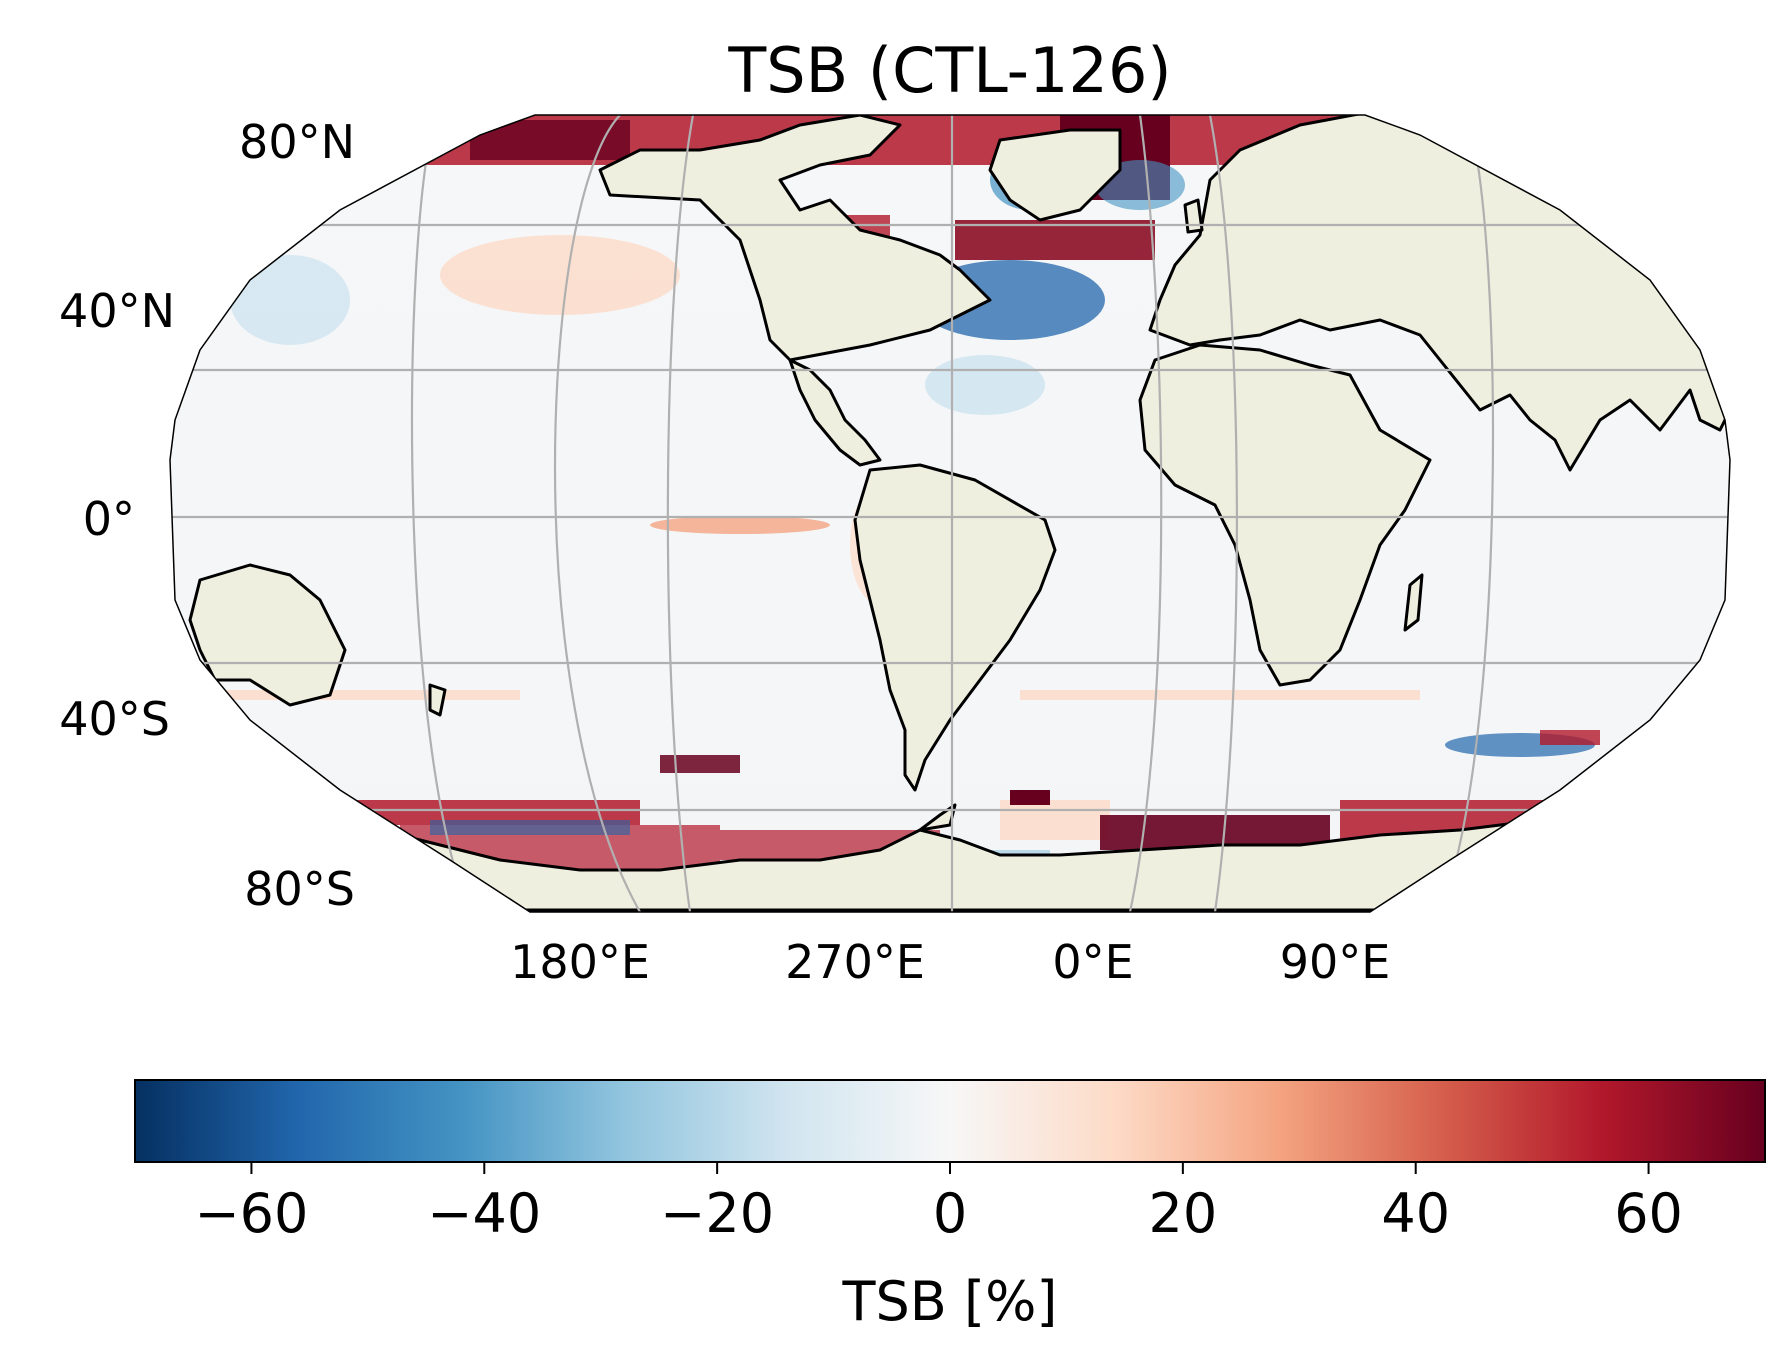 This screenshot has height=1366, width=1792. Describe the element at coordinates (949, 70) in the screenshot. I see `map-title: TSB (CTL-126)` at that location.